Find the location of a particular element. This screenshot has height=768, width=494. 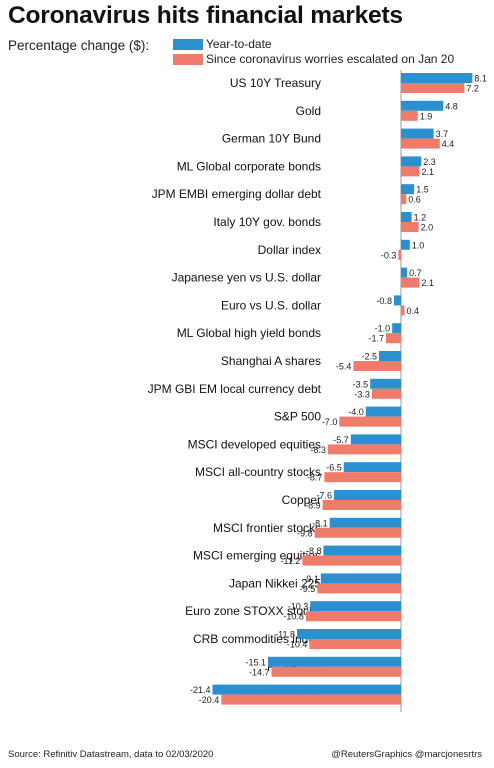

bar-since-us-10y-treasury is located at coordinates (433, 88).